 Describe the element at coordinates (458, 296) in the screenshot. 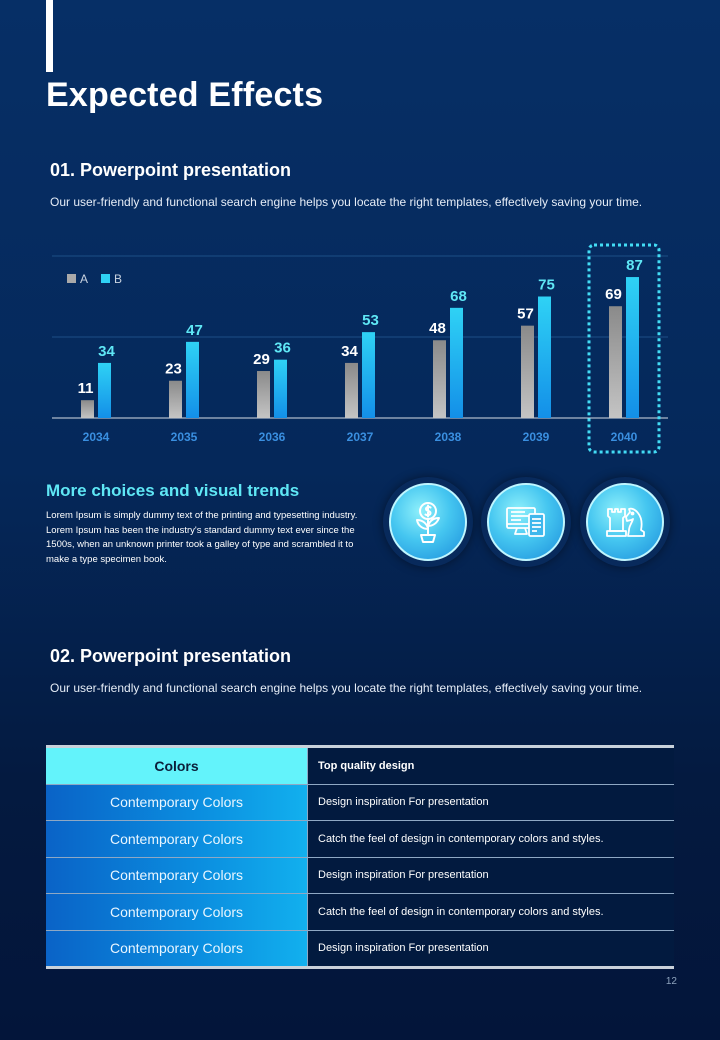

I see `data-label-b: 68` at that location.